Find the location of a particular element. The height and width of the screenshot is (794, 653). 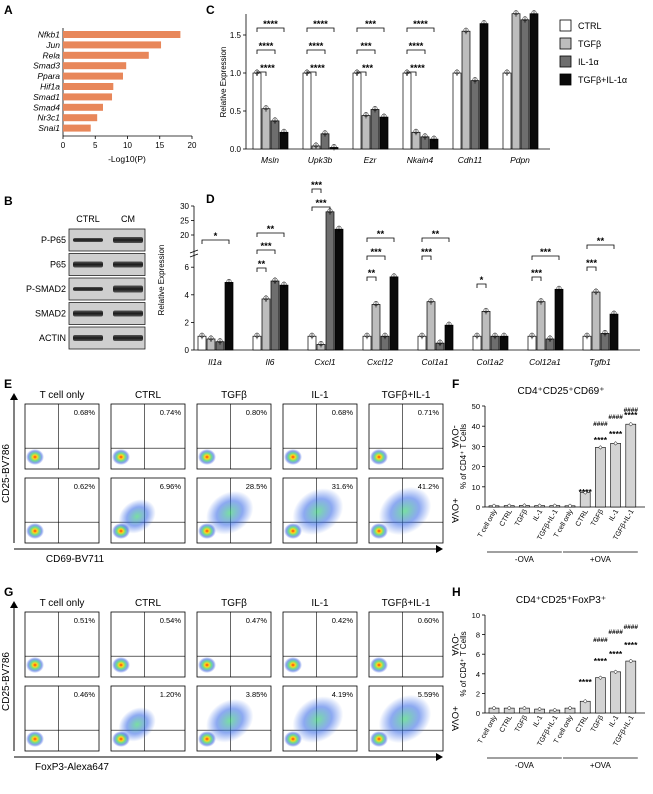

panel-e-gate-percent: 0.74% is located at coordinates (171, 412).